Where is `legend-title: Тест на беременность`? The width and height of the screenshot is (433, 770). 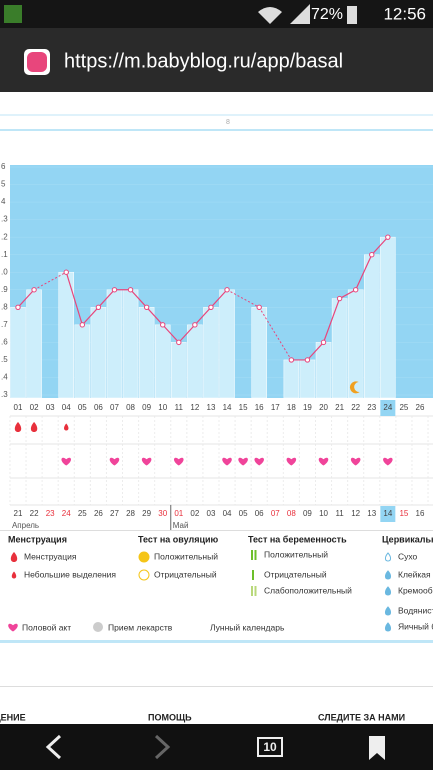
legend-title: Тест на беременность is located at coordinates (297, 539).